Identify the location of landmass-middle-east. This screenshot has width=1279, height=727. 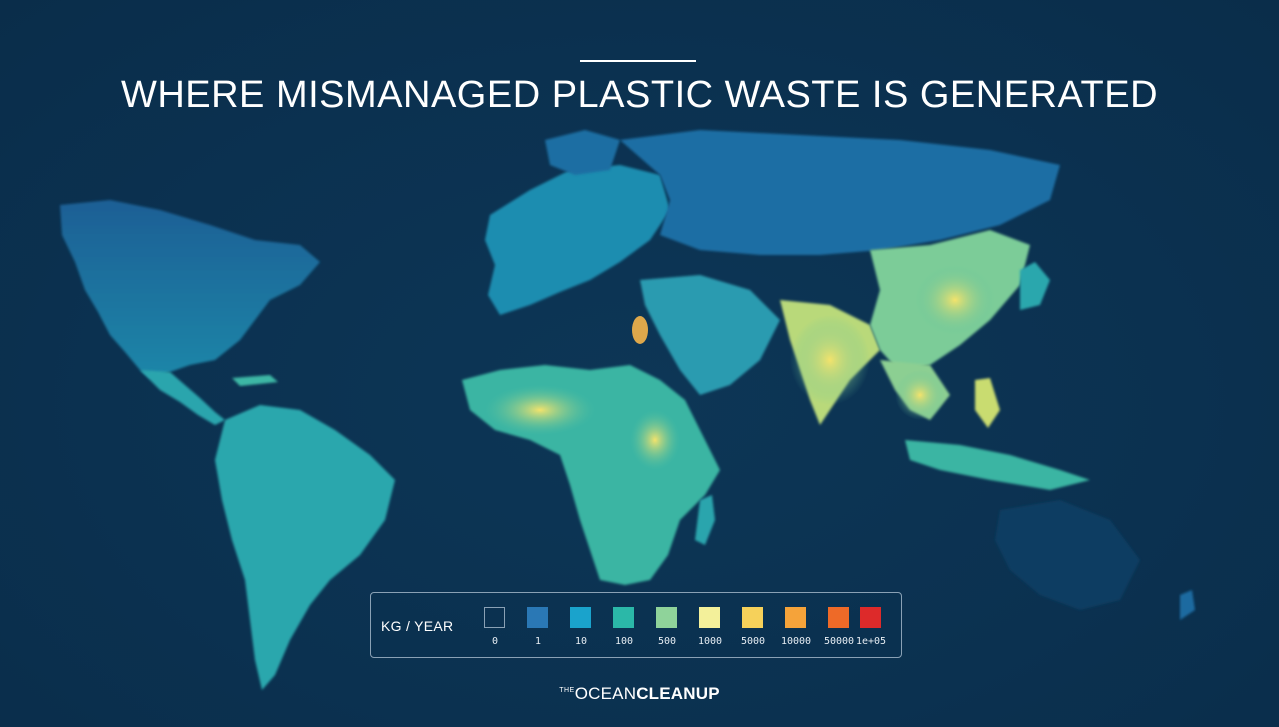
(710, 335).